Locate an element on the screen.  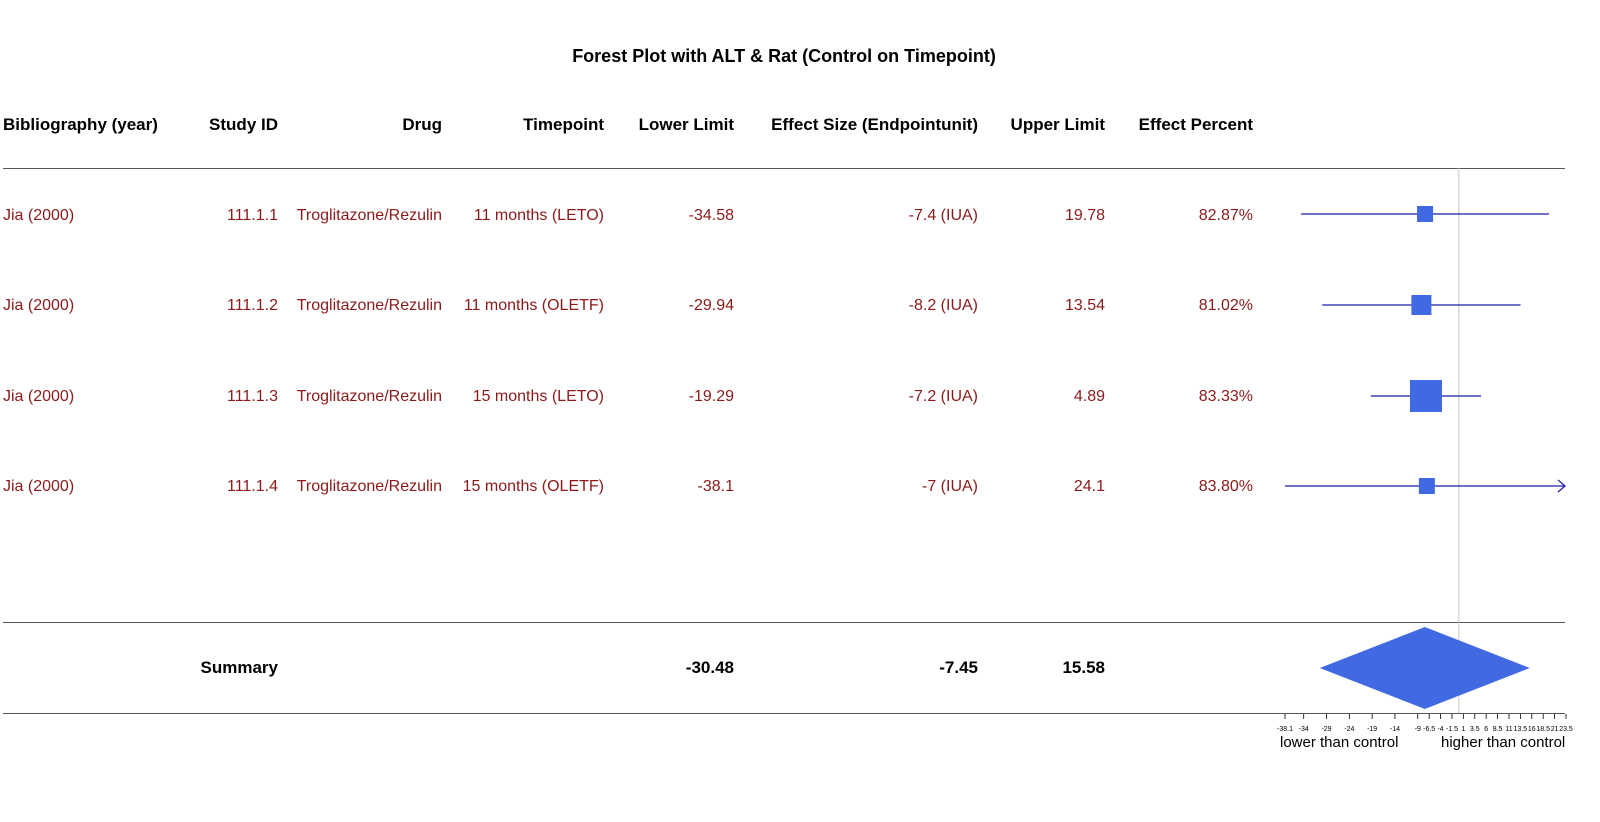
axis-tick-label: -6.5 is located at coordinates (1429, 729).